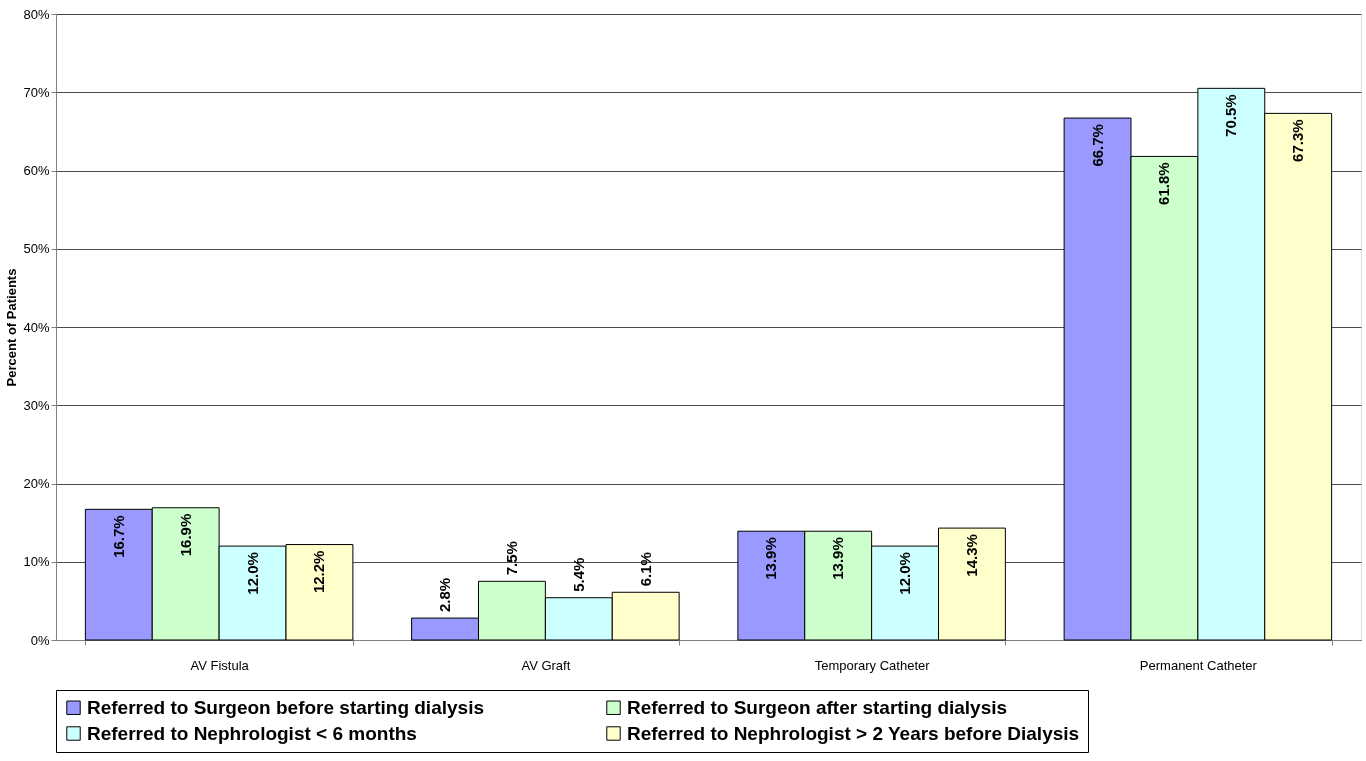 The image size is (1366, 761). What do you see at coordinates (546, 665) in the screenshot?
I see `x-tick-label: AV Graft` at bounding box center [546, 665].